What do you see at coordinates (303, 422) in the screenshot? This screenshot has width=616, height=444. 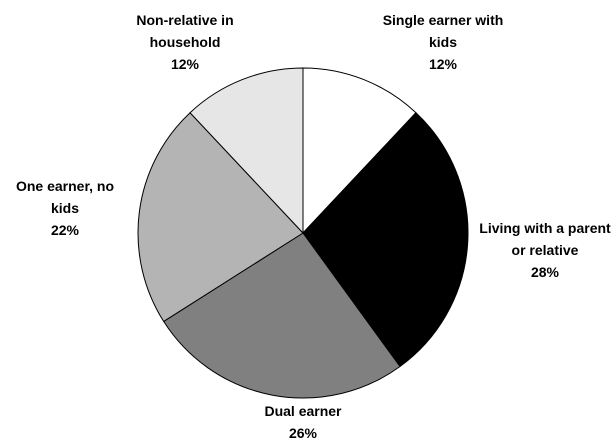 I see `slice-label: Dual earner 26%` at bounding box center [303, 422].